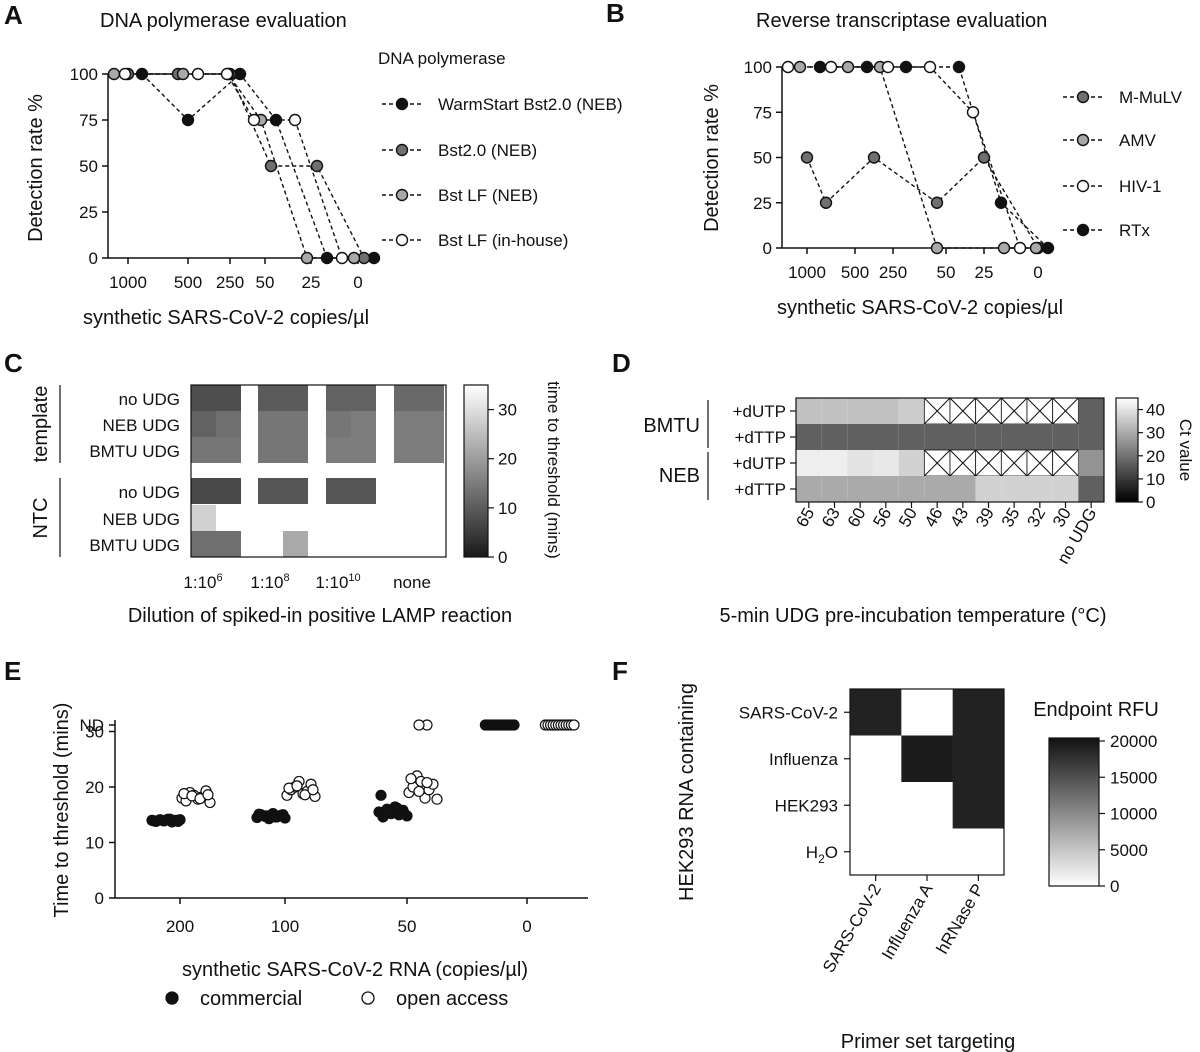  Describe the element at coordinates (12, 671) in the screenshot. I see `panel-letter-e: E` at that location.